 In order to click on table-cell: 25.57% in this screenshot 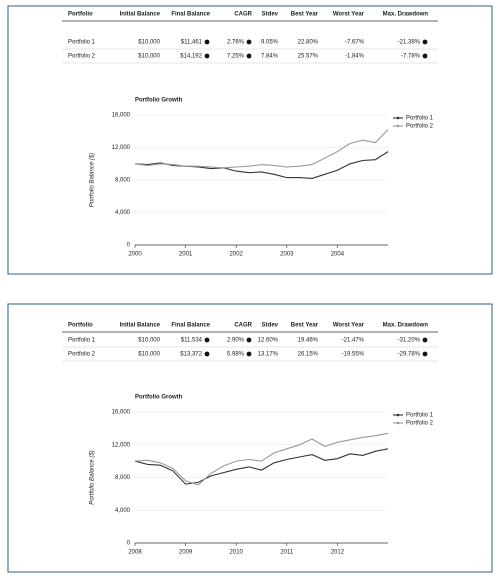, I will do `click(308, 57)`.